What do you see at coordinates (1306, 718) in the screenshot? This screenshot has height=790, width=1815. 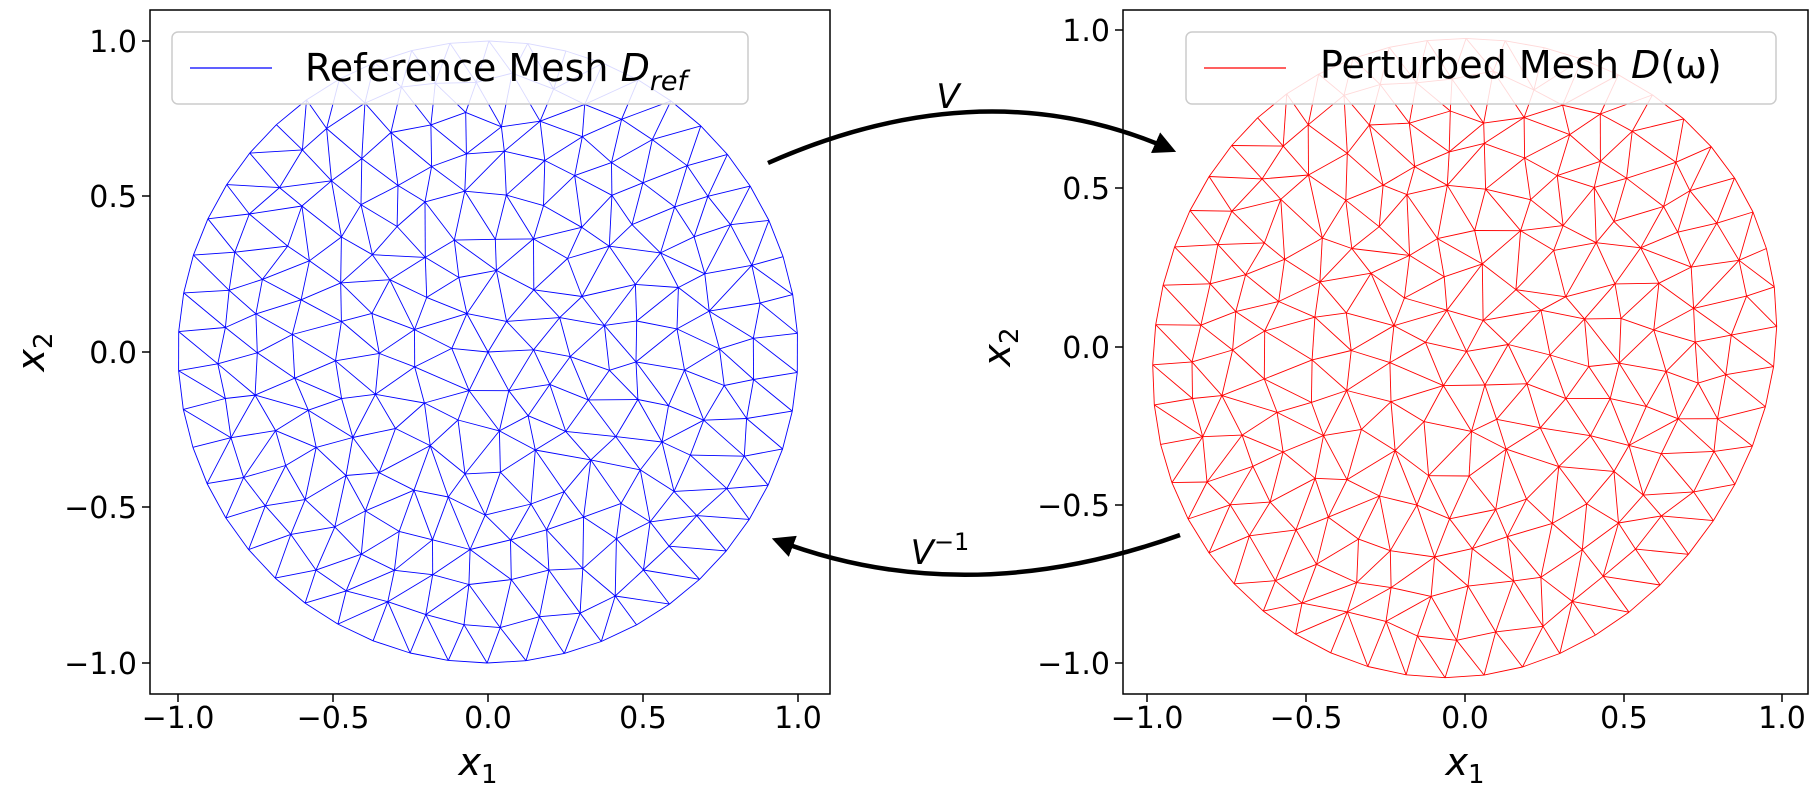 I see `perturbed-x-tick-label: −0.5` at bounding box center [1306, 718].